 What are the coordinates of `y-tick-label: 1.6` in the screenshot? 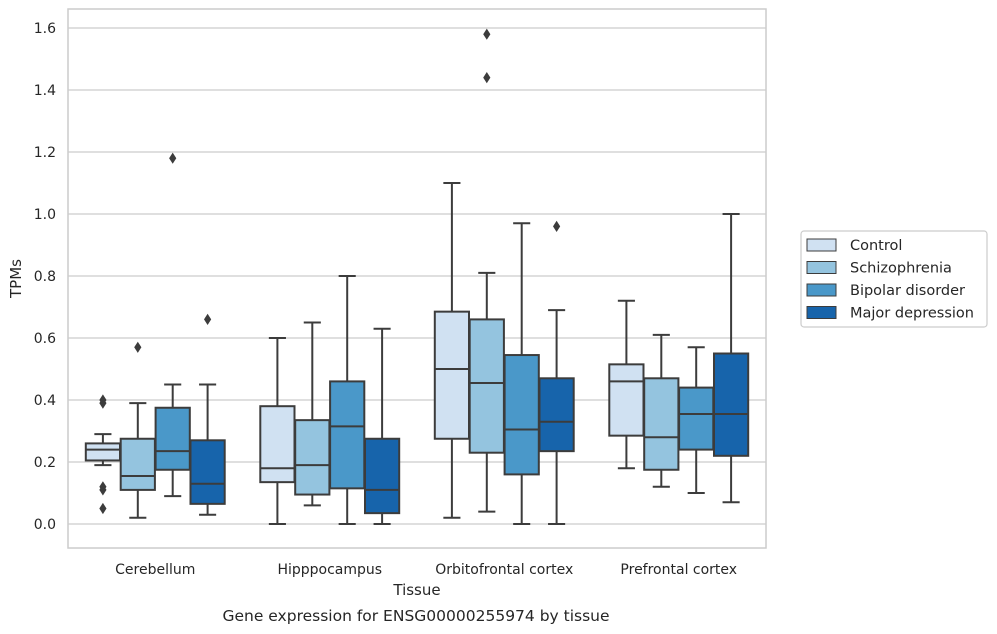 It's located at (45, 29).